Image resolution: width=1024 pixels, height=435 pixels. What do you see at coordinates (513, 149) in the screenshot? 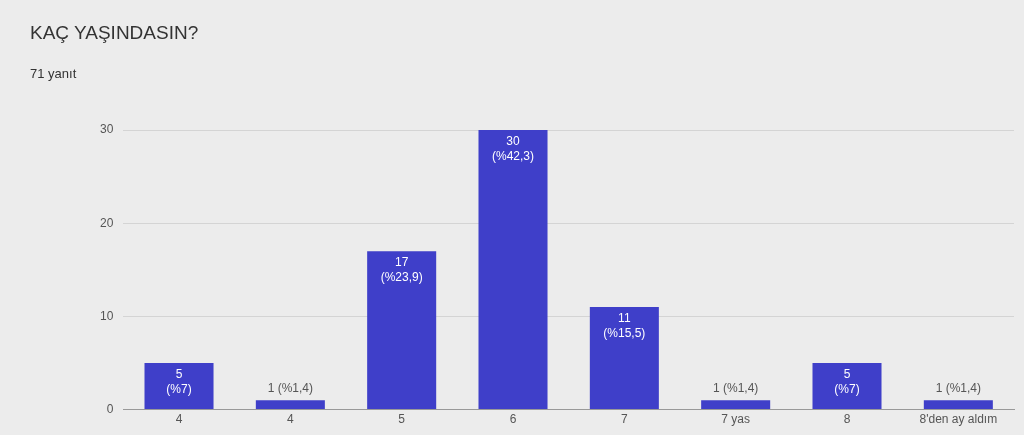
I see `data-label: 30 (%42,3)` at bounding box center [513, 149].